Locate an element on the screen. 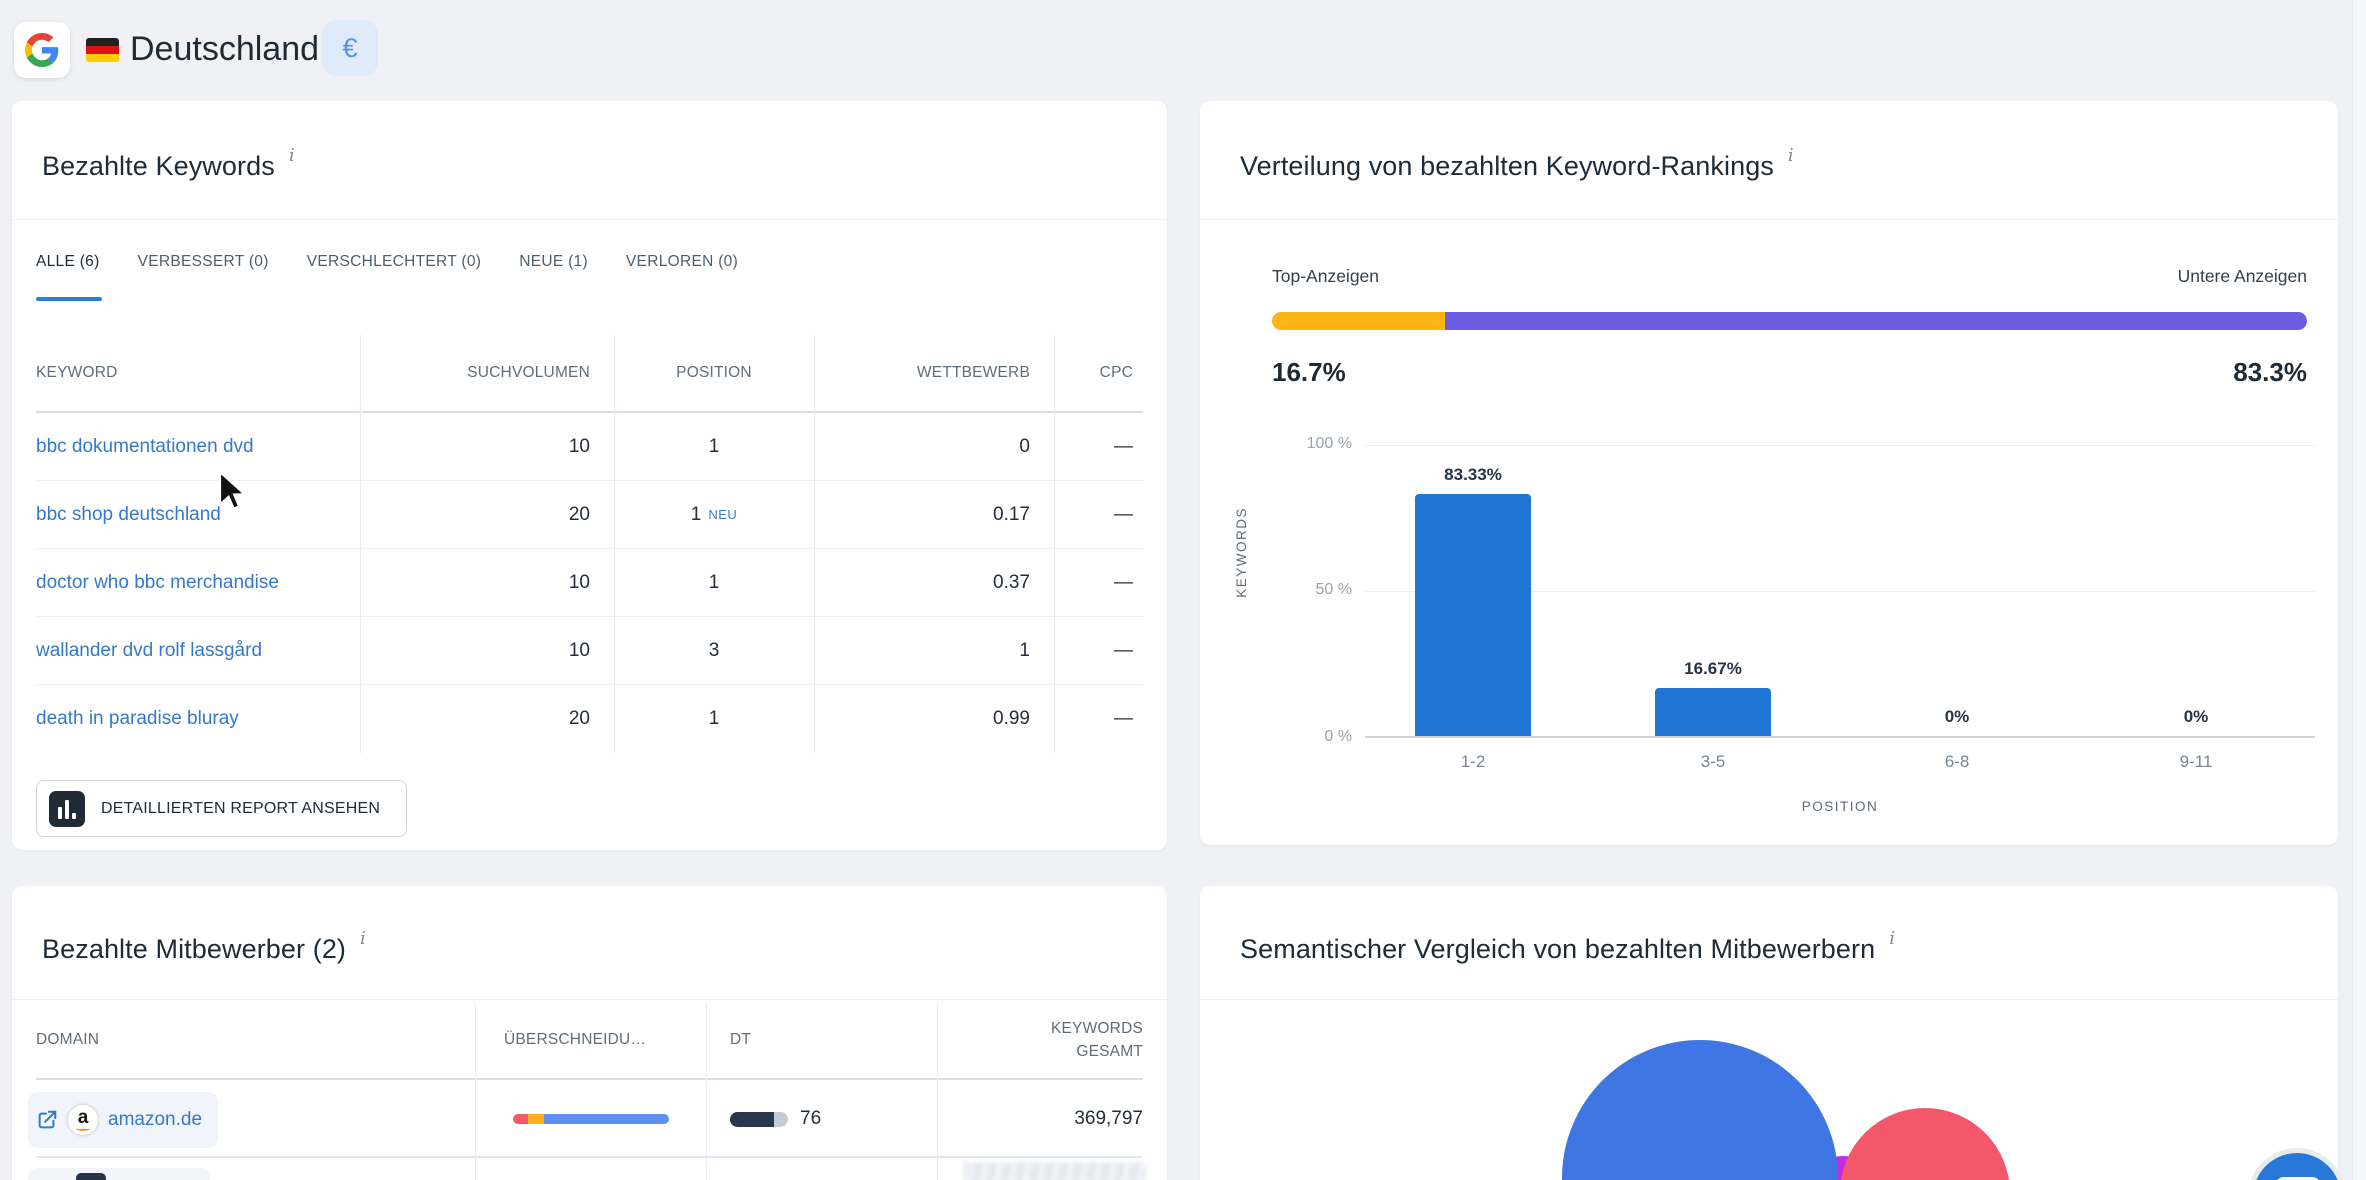  chat-bubble-icon is located at coordinates (2298, 1178).